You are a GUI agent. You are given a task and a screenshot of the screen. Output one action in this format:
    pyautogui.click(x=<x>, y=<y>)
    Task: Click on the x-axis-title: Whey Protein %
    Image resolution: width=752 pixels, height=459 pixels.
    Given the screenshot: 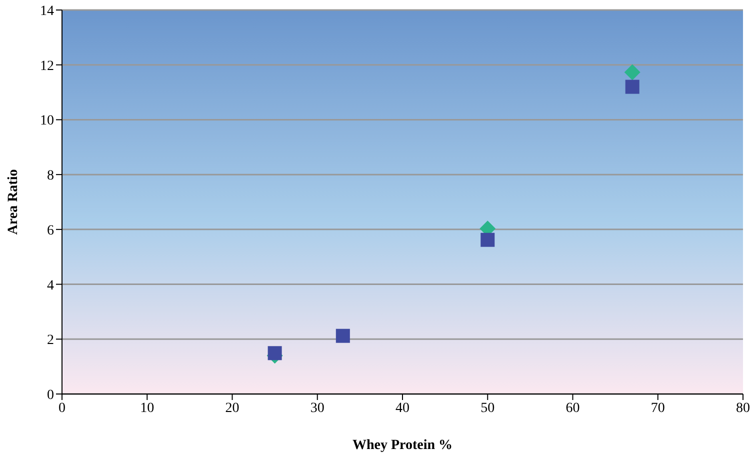 What is the action you would take?
    pyautogui.click(x=402, y=445)
    